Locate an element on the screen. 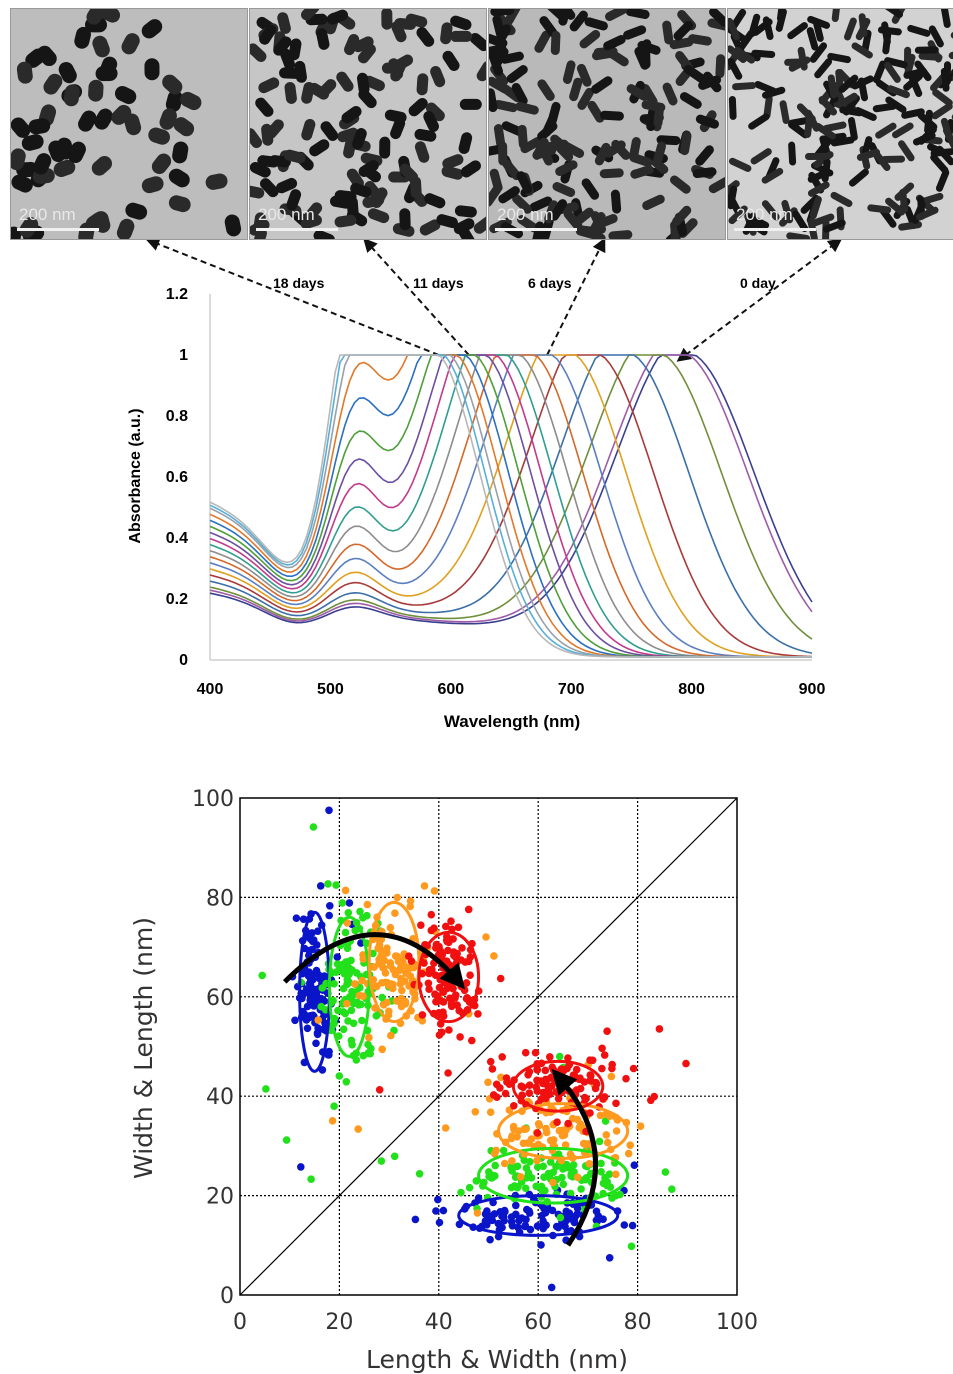  cluster-ellipse is located at coordinates (563, 1131).